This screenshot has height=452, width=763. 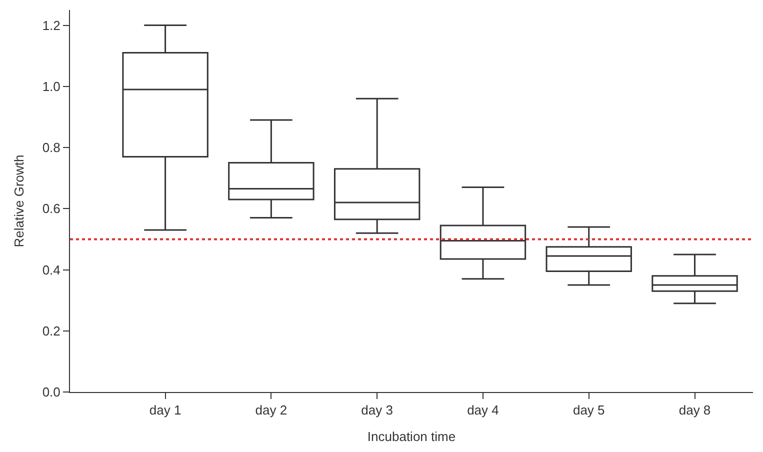 I want to click on y-tick-label: 0.4, so click(x=51, y=270).